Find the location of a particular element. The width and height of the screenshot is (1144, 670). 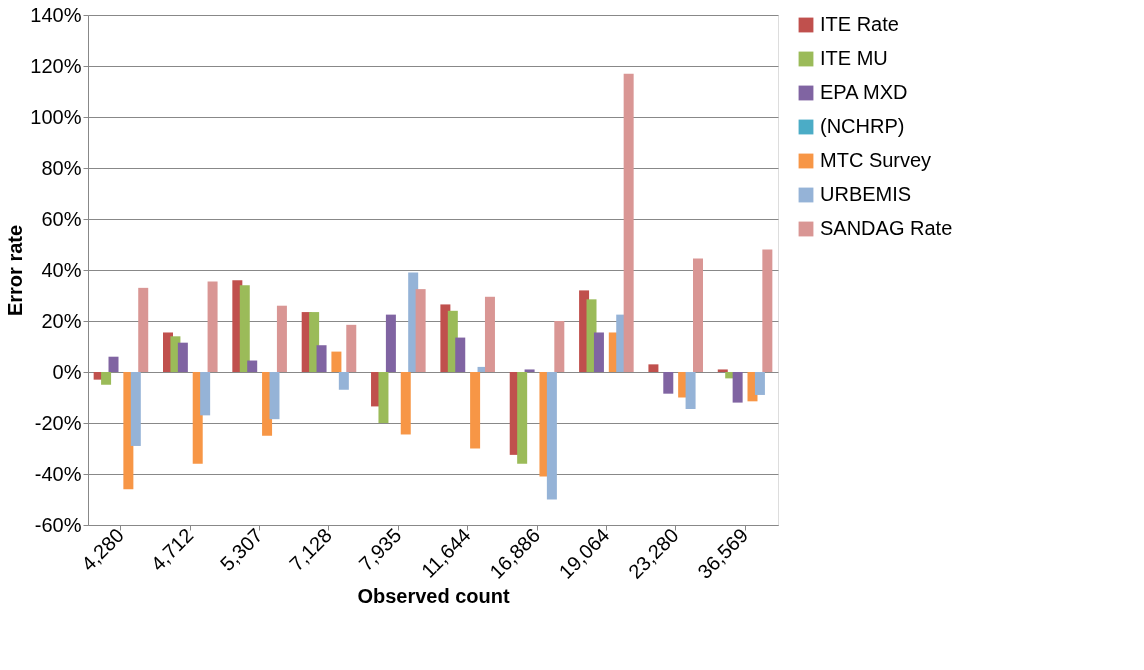

y-tick-label: 0% is located at coordinates (67, 371).